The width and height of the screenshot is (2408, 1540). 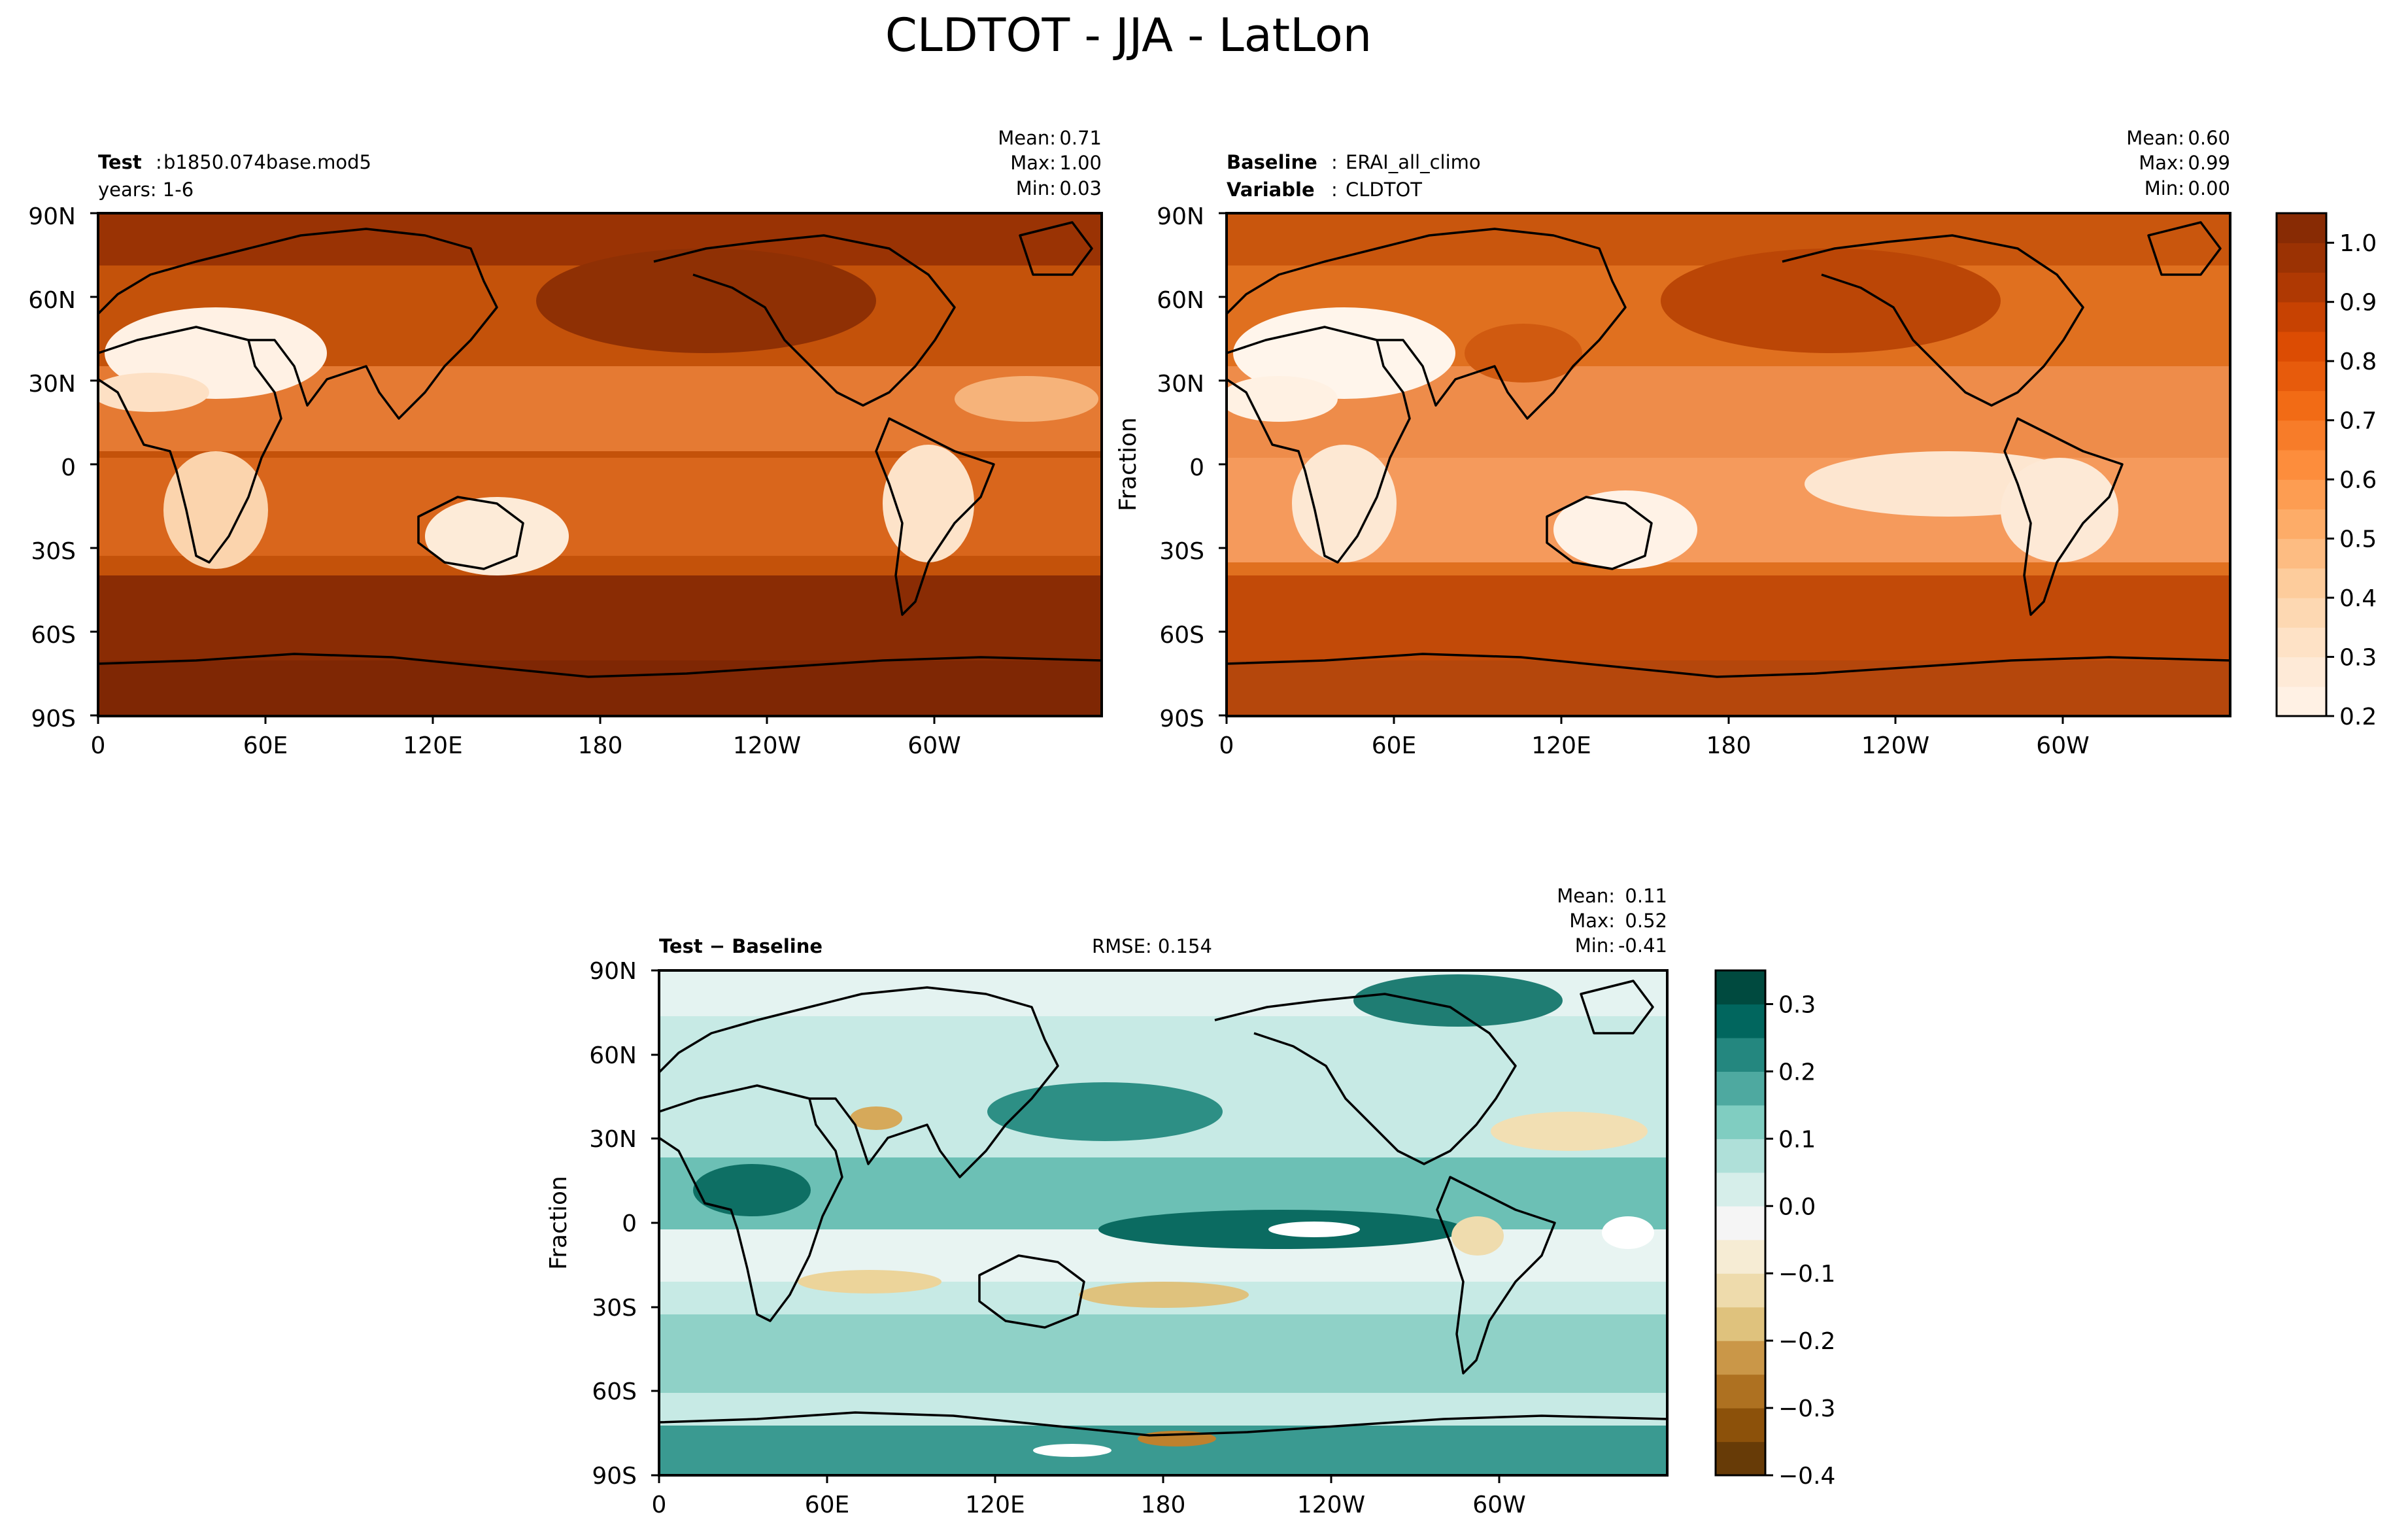 What do you see at coordinates (1181, 635) in the screenshot?
I see `baseline-ytick-60s: 60S` at bounding box center [1181, 635].